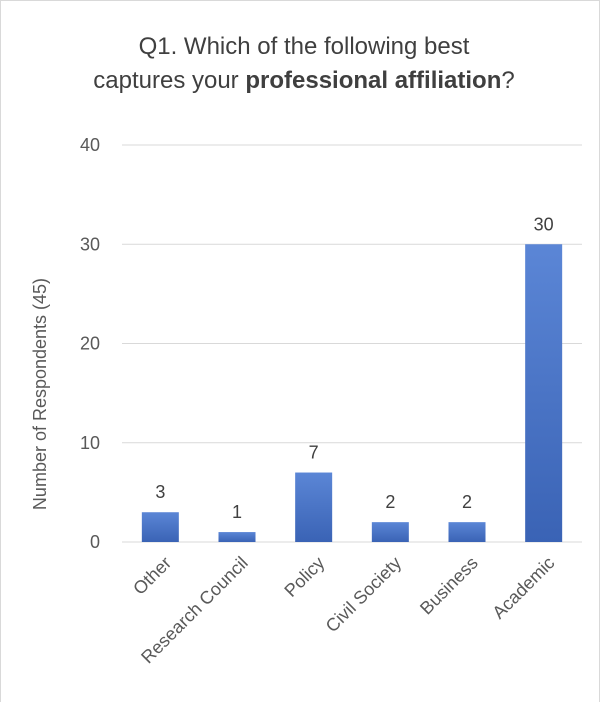  I want to click on bar-business, so click(467, 532).